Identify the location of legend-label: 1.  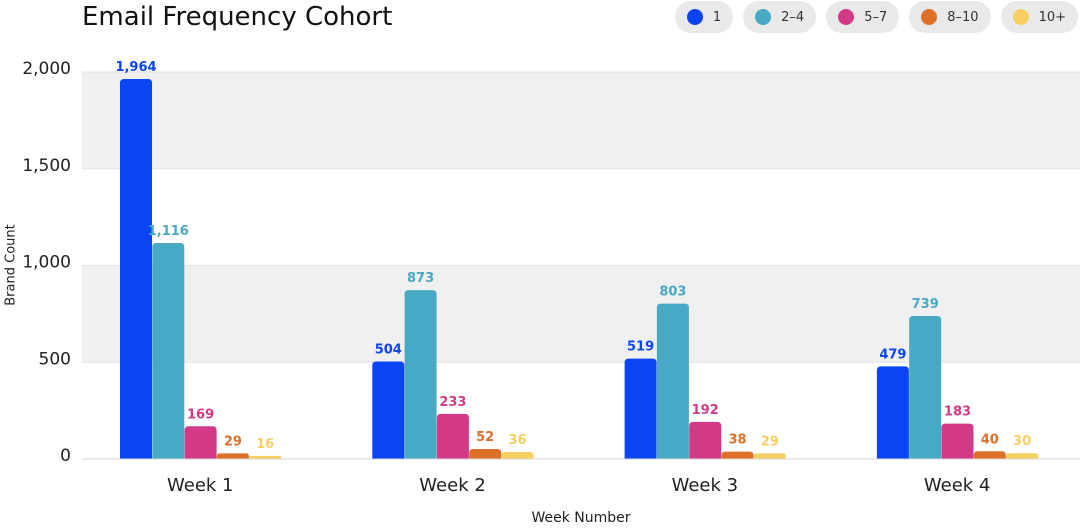
(717, 17).